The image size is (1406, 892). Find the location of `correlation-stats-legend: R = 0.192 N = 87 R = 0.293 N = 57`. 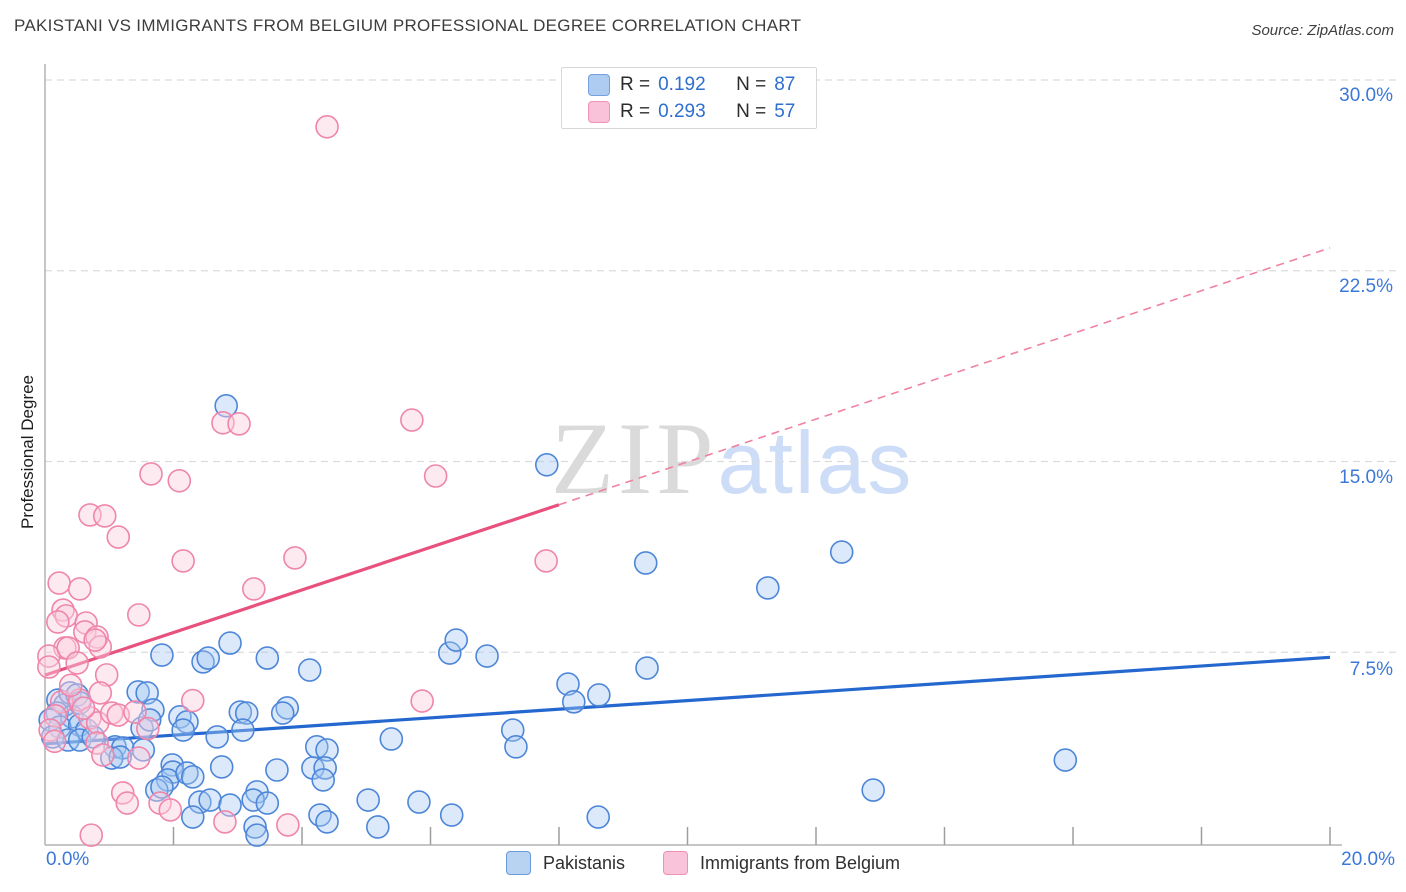

correlation-stats-legend: R = 0.192 N = 87 R = 0.293 N = 57 is located at coordinates (689, 98).